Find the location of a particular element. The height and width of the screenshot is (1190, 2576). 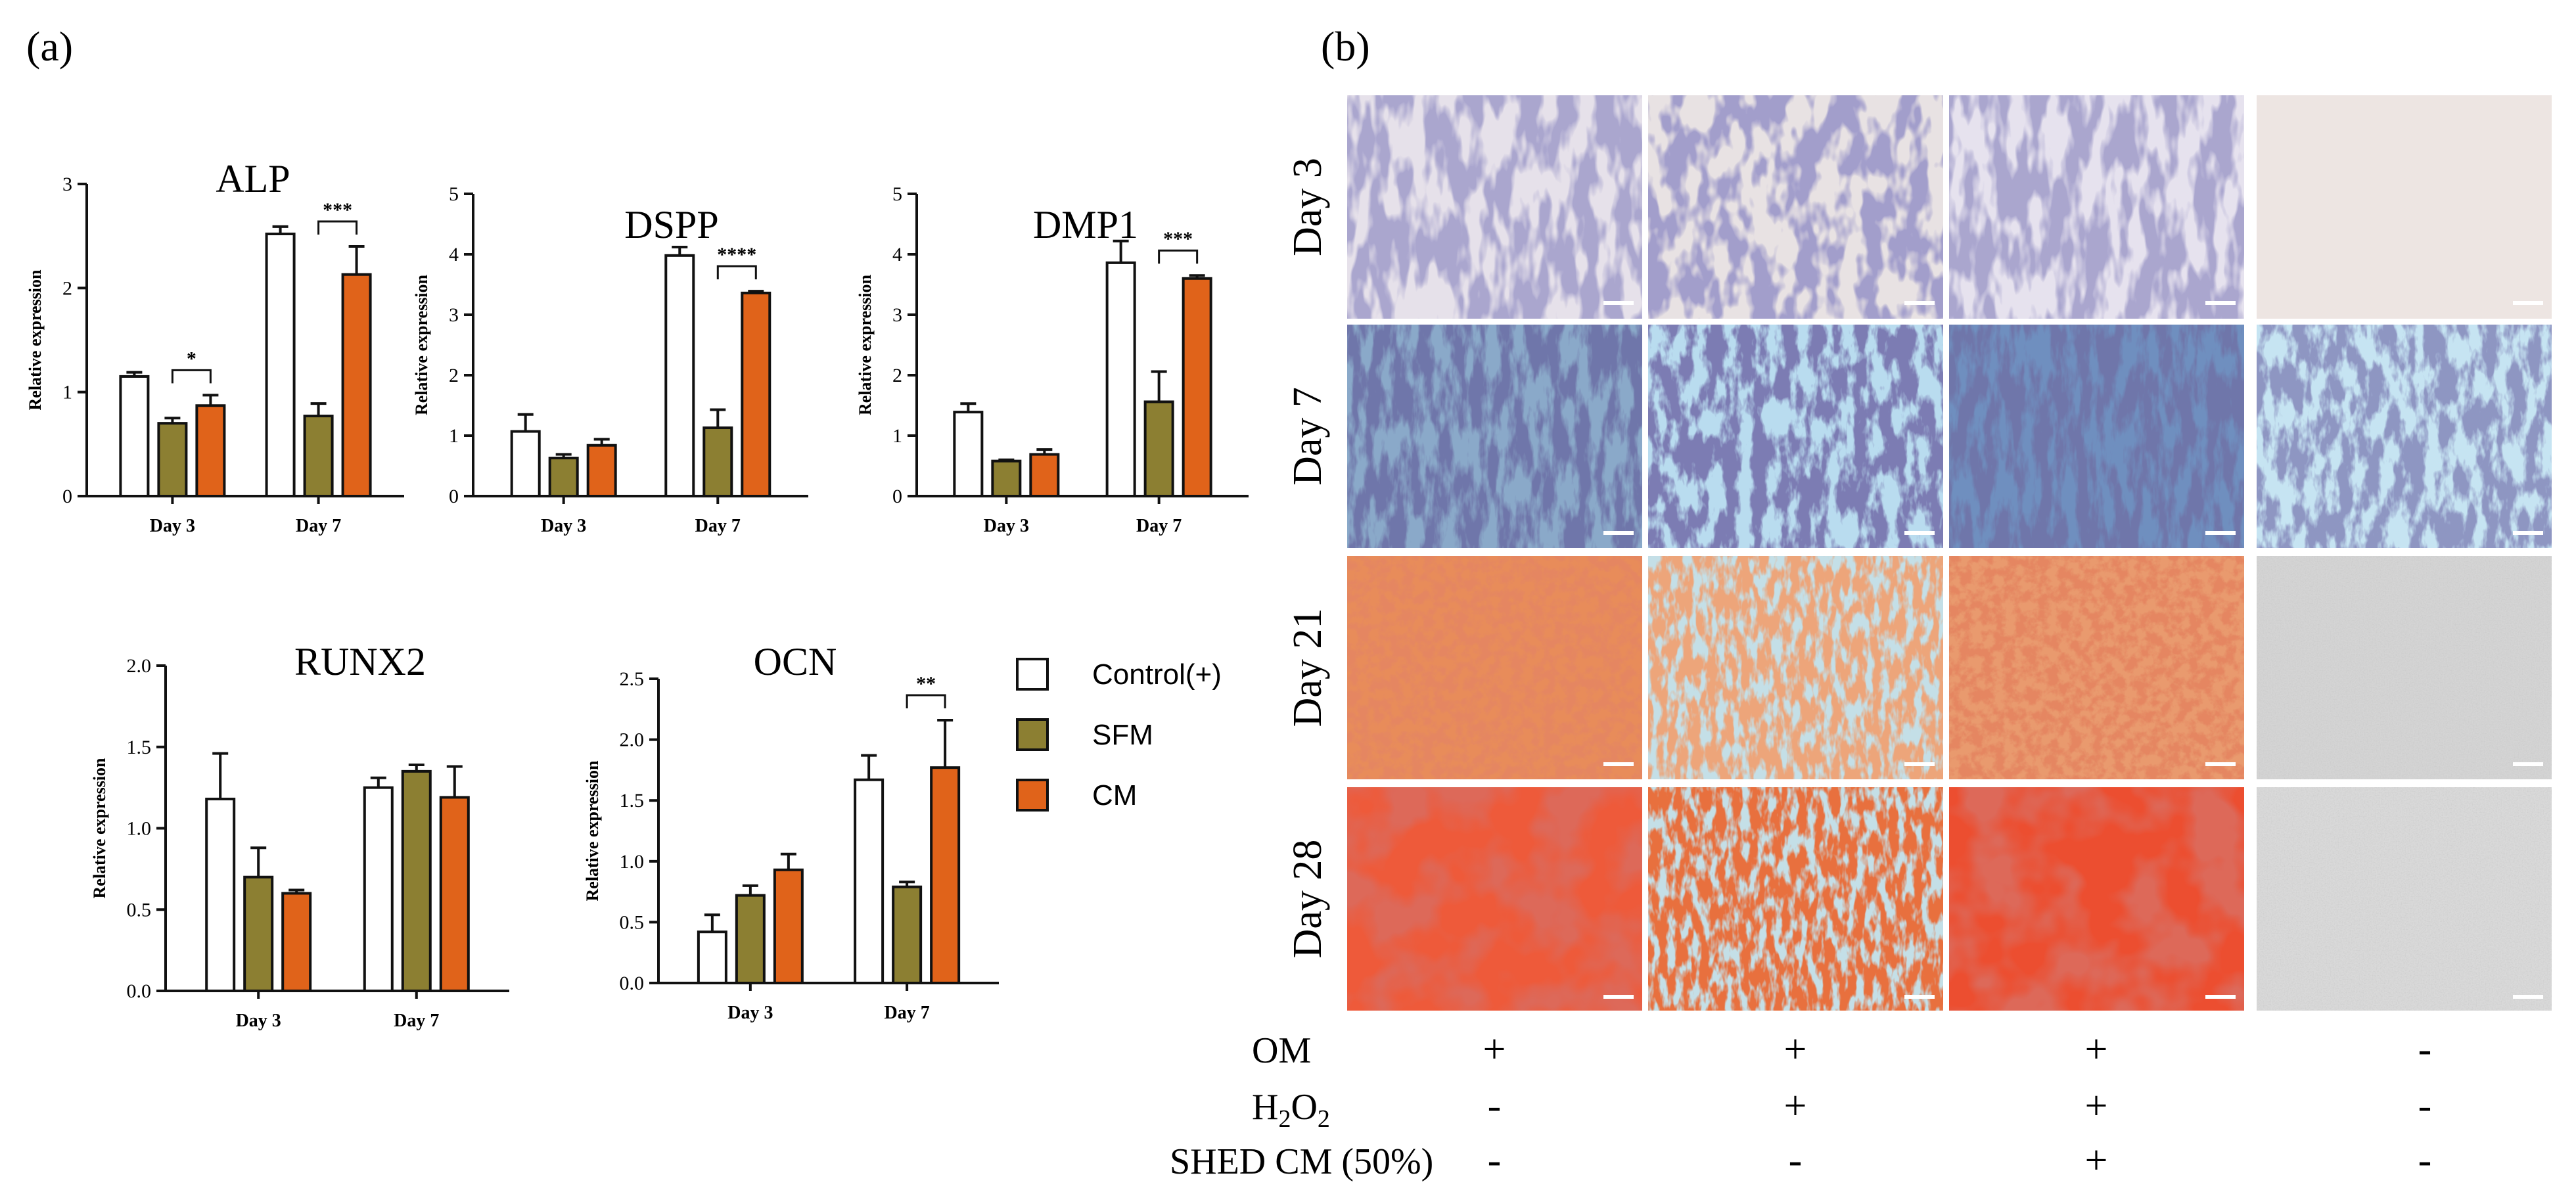

micrograph-day21-om-nodules is located at coordinates (1495, 667).